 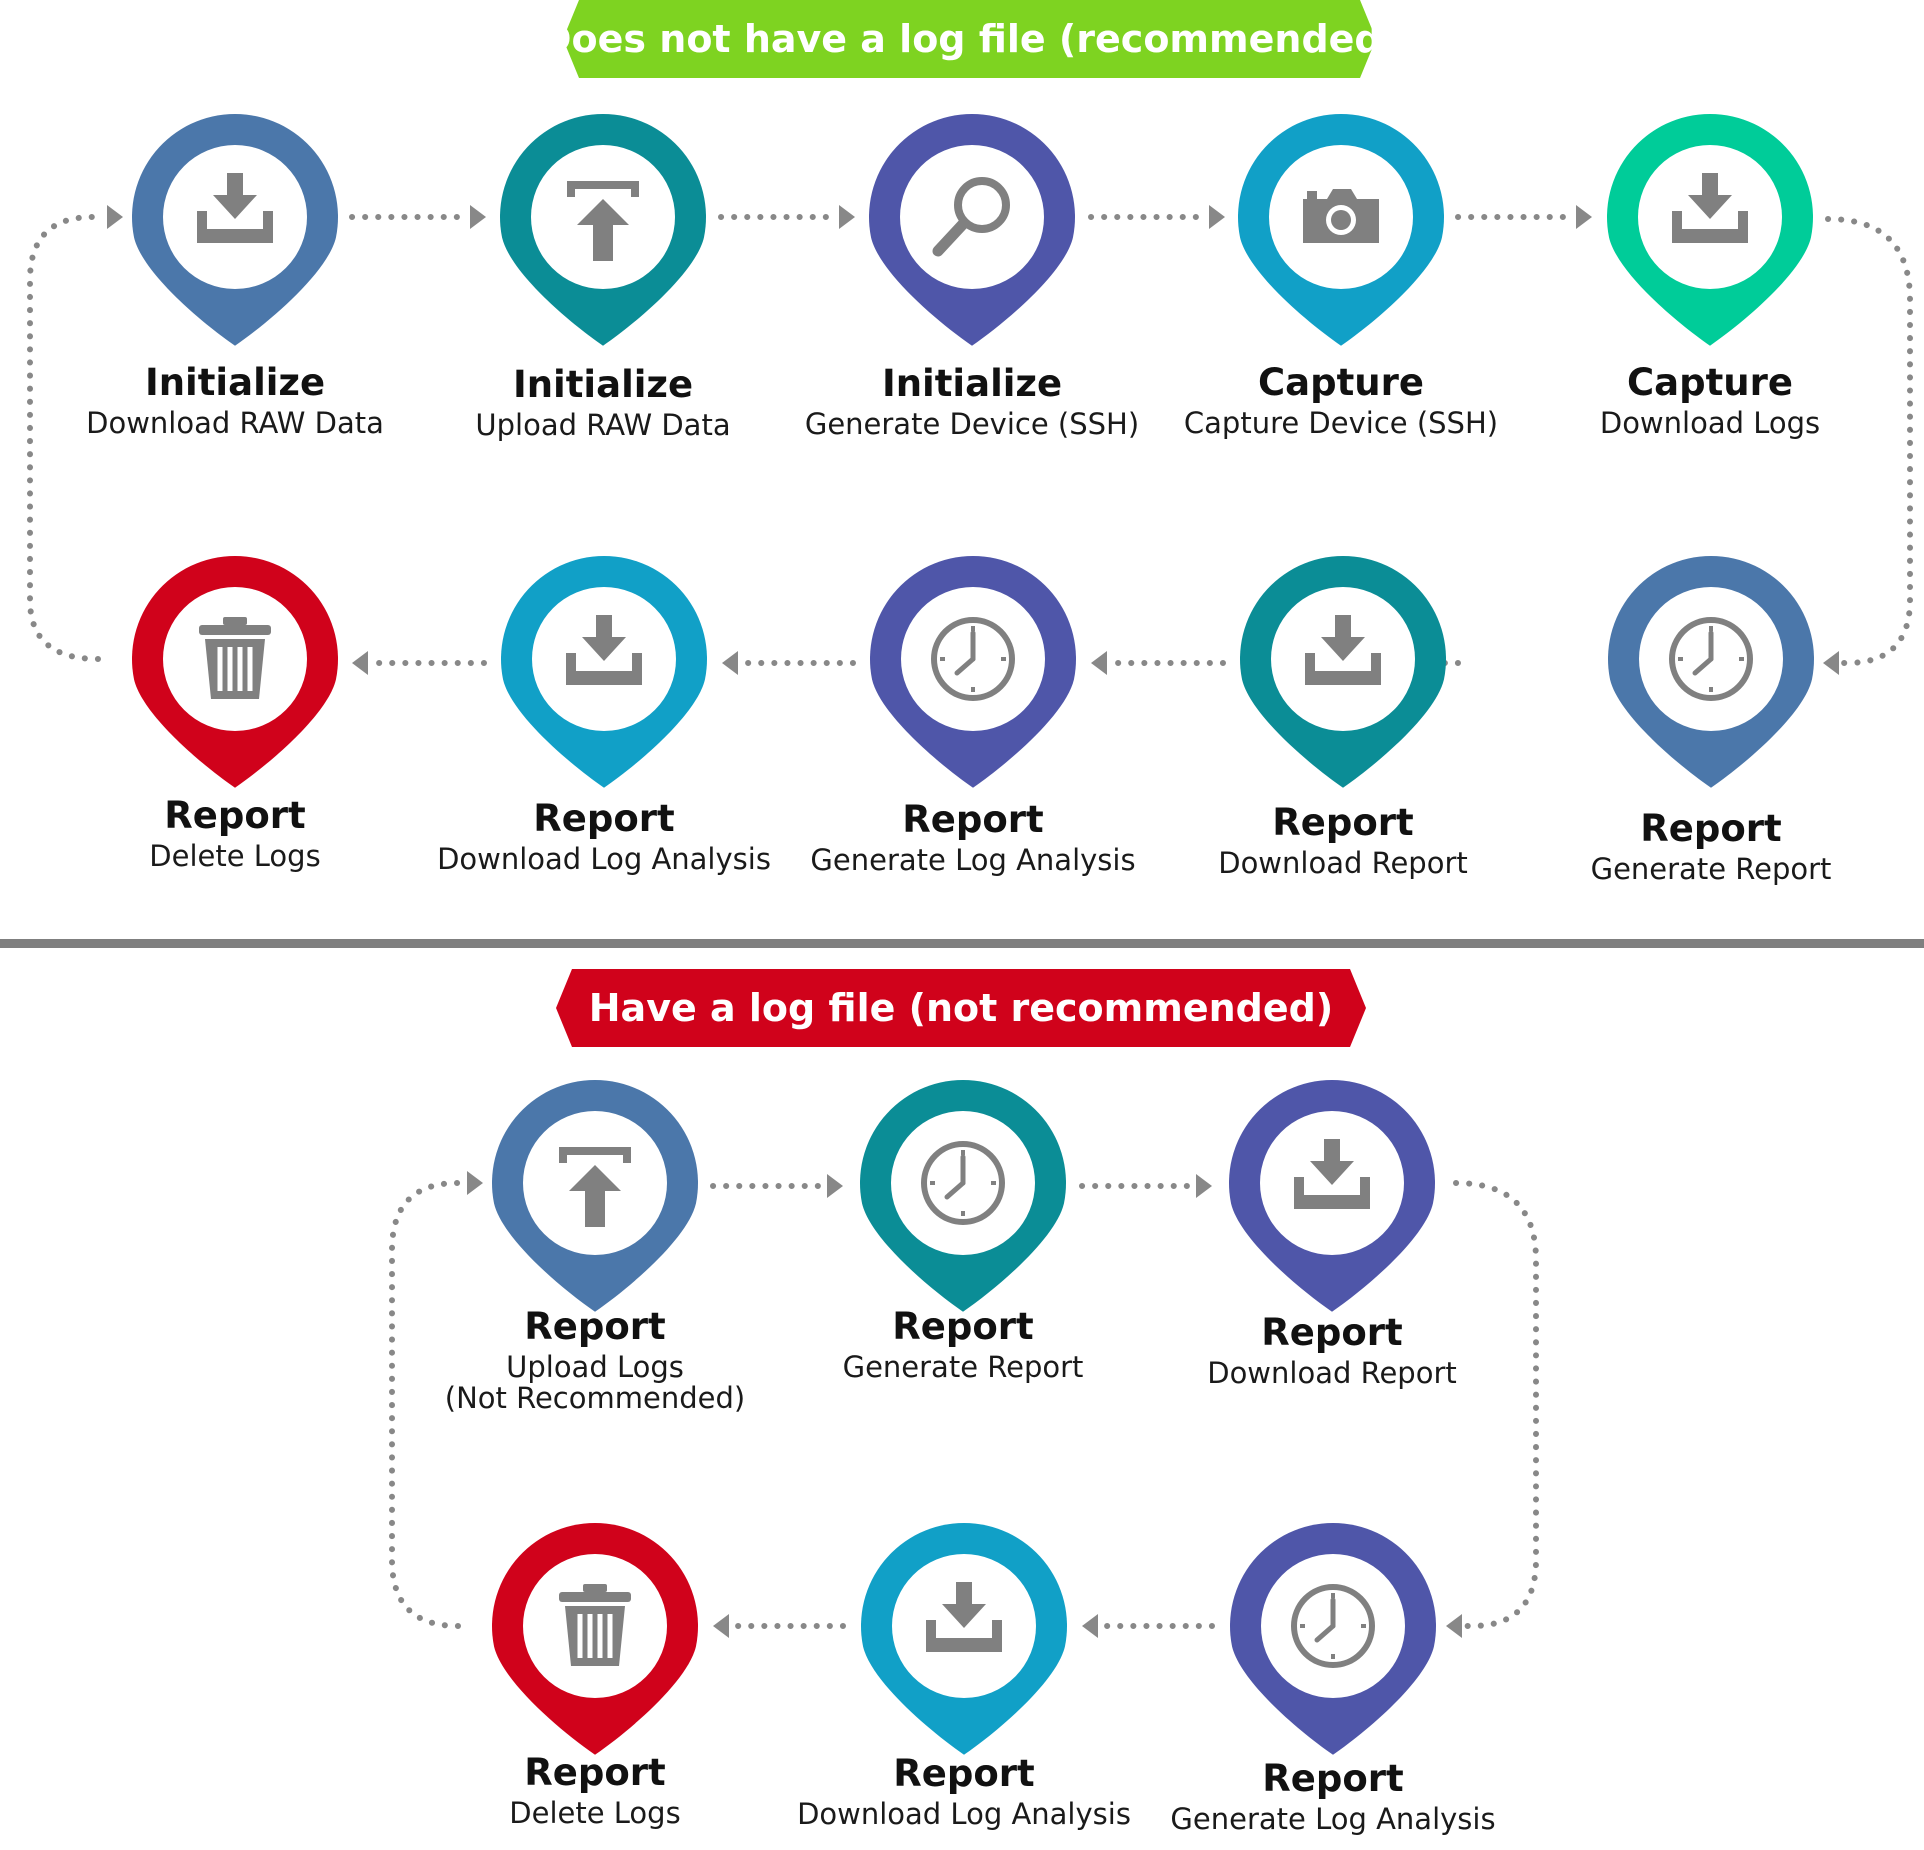 I want to click on camera-flash, so click(x=1312, y=195).